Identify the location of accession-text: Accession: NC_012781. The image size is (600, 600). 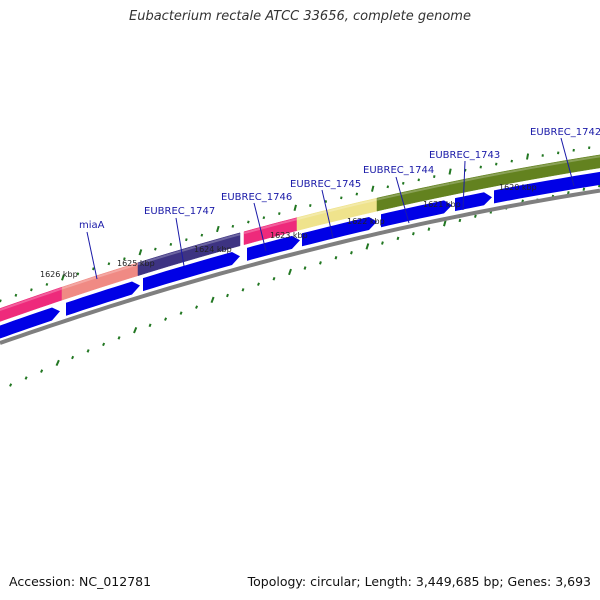
(80, 581).